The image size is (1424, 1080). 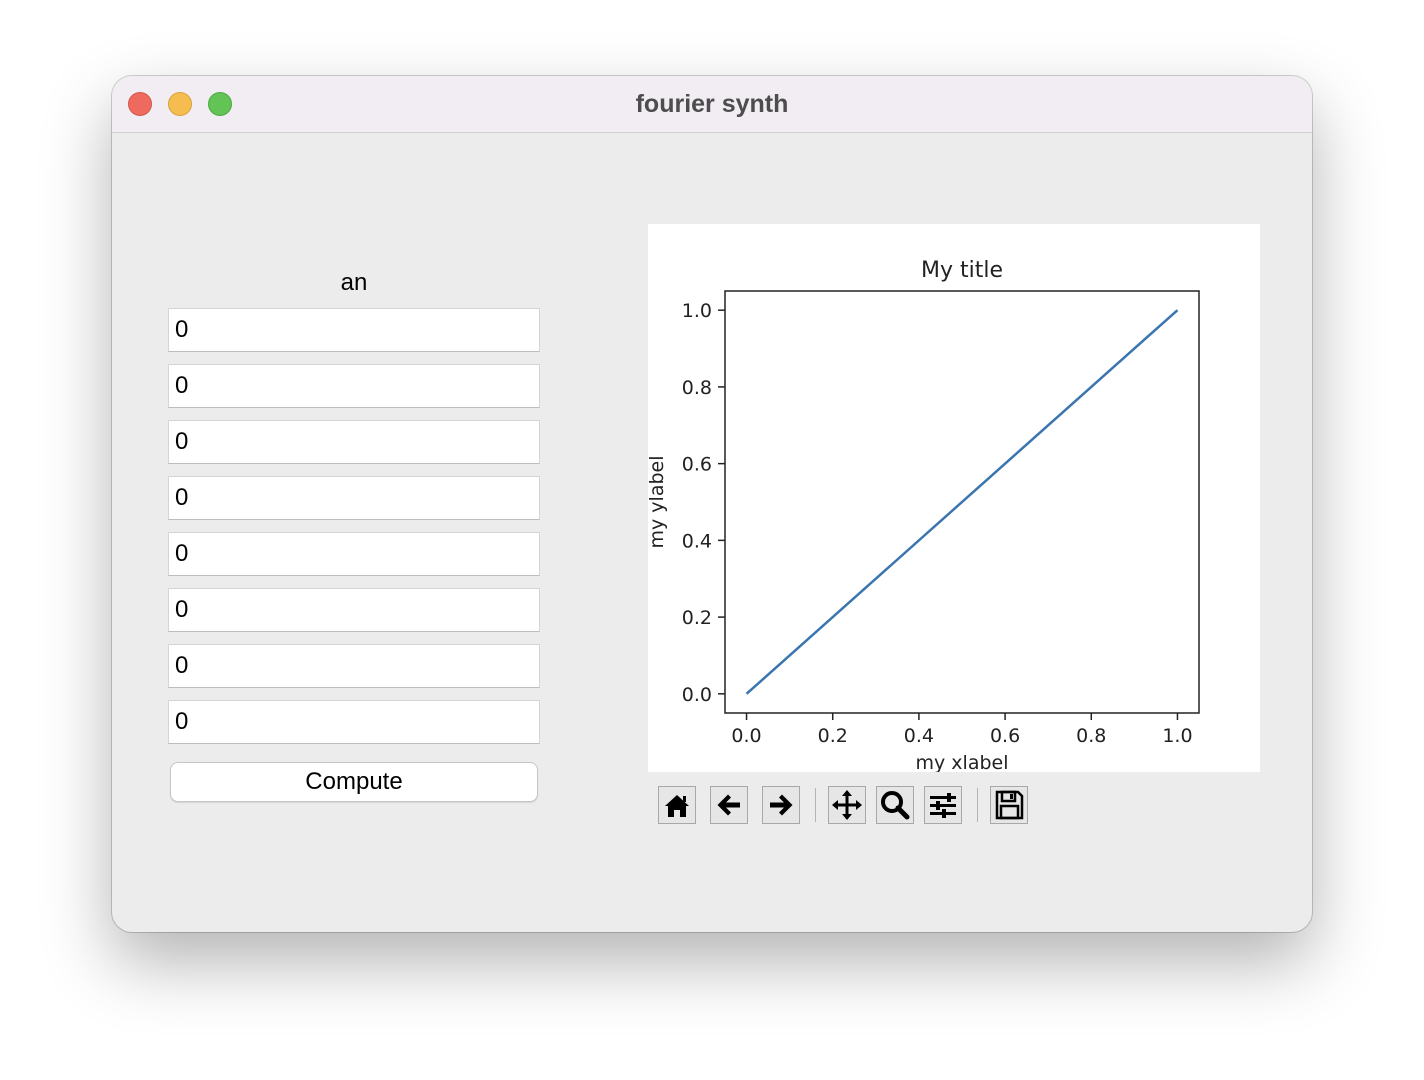 I want to click on window-title: fourier synth, so click(x=712, y=104).